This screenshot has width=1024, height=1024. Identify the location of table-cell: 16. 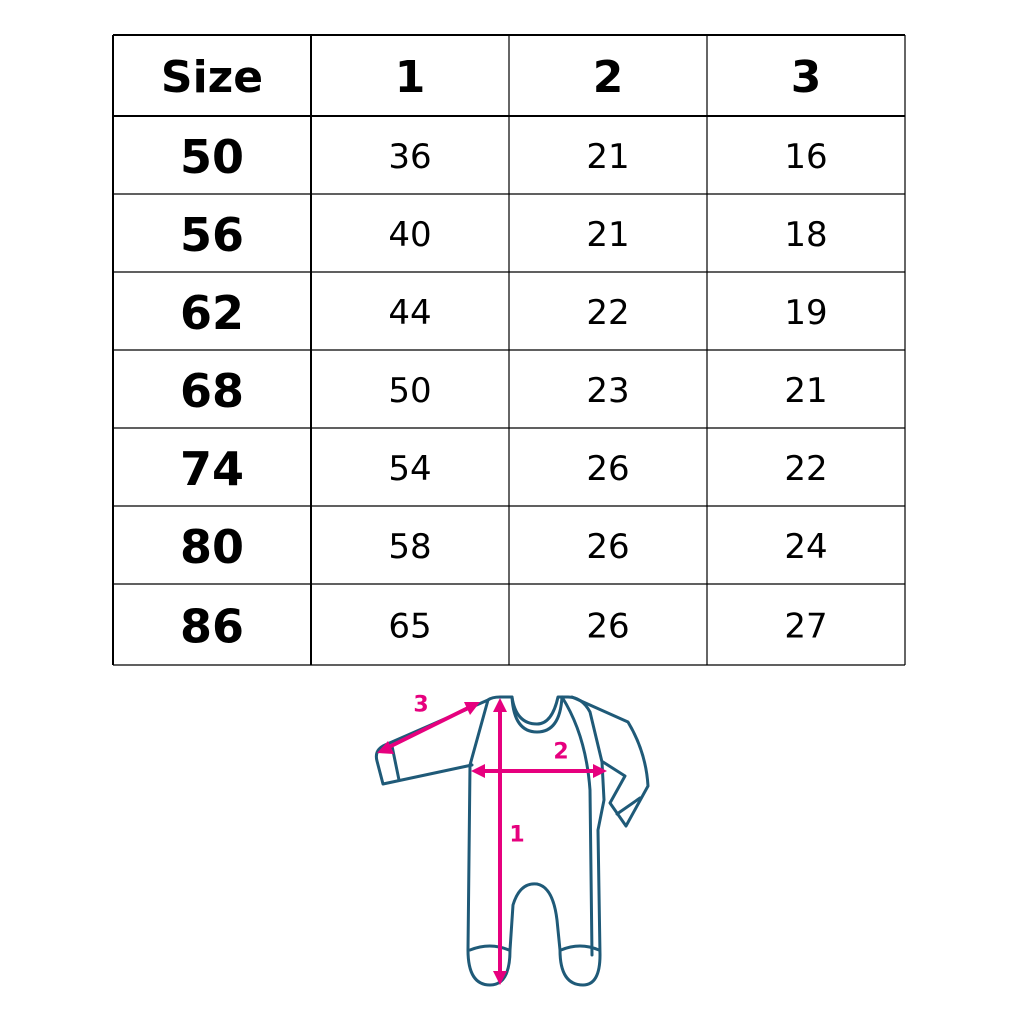
(805, 157).